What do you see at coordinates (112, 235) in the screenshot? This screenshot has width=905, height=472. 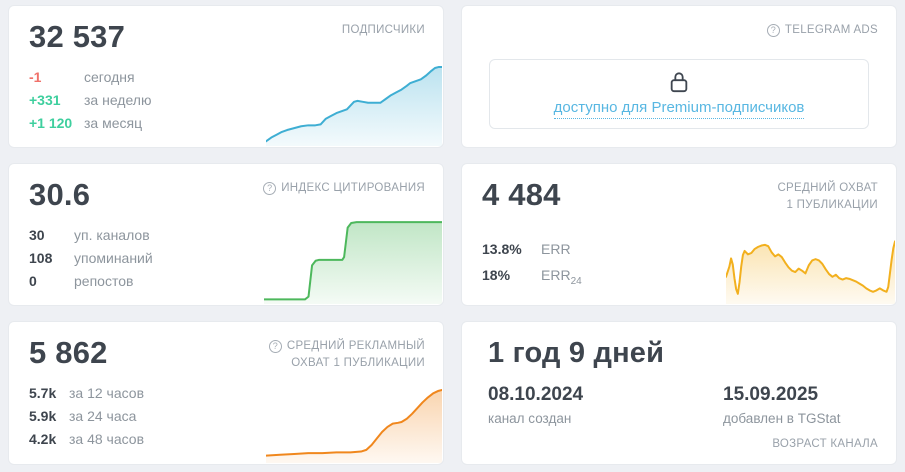 I see `stat-label-channels: уп. каналов` at bounding box center [112, 235].